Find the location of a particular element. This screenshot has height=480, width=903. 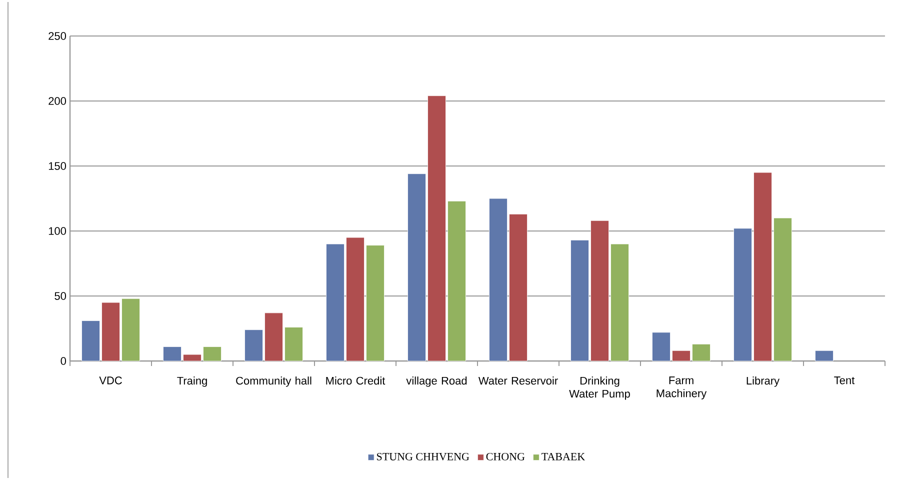

y-tick-label: 200 is located at coordinates (57, 101).